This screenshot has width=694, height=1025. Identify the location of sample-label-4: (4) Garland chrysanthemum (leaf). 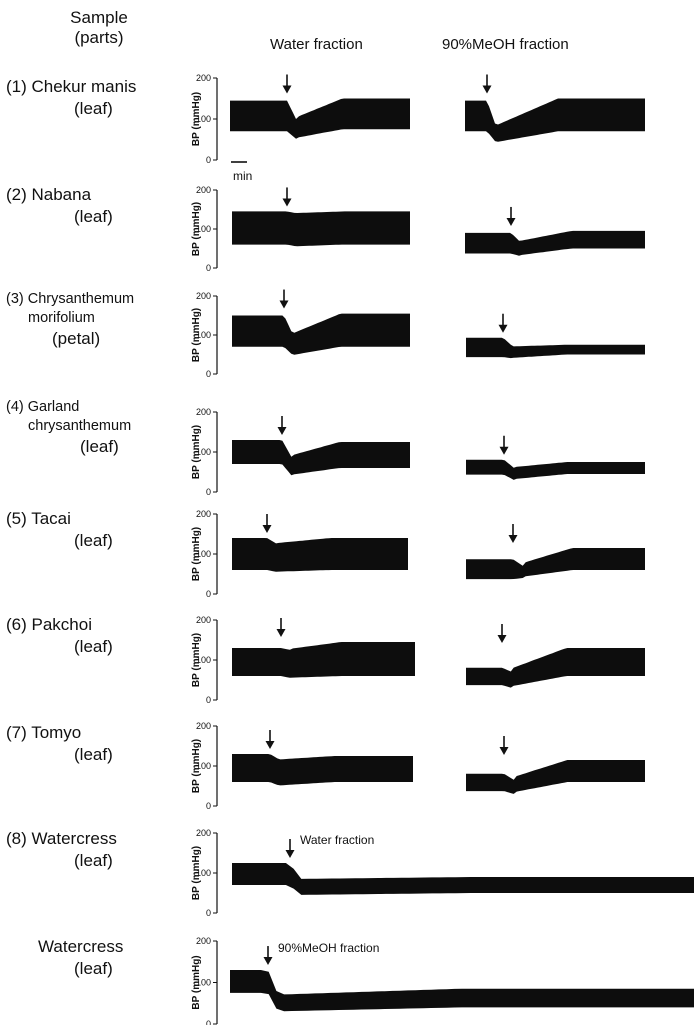
(68, 428).